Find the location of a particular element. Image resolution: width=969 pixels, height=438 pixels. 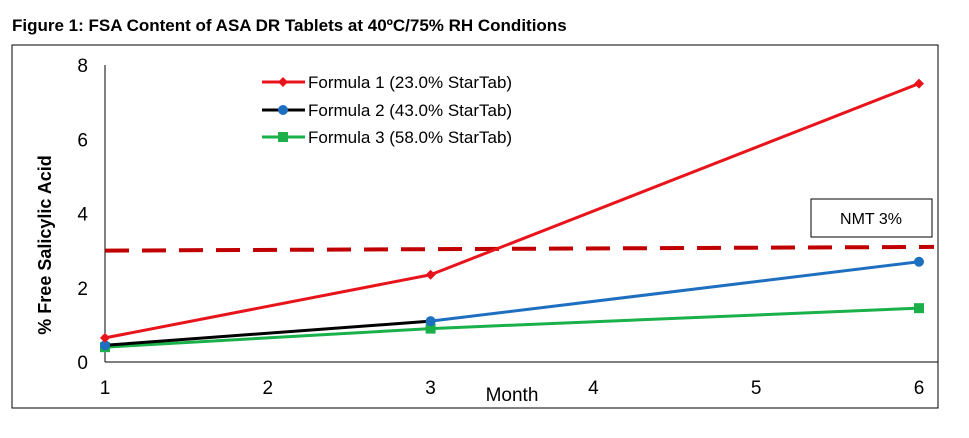

y-tick-label: 0 is located at coordinates (82, 363).